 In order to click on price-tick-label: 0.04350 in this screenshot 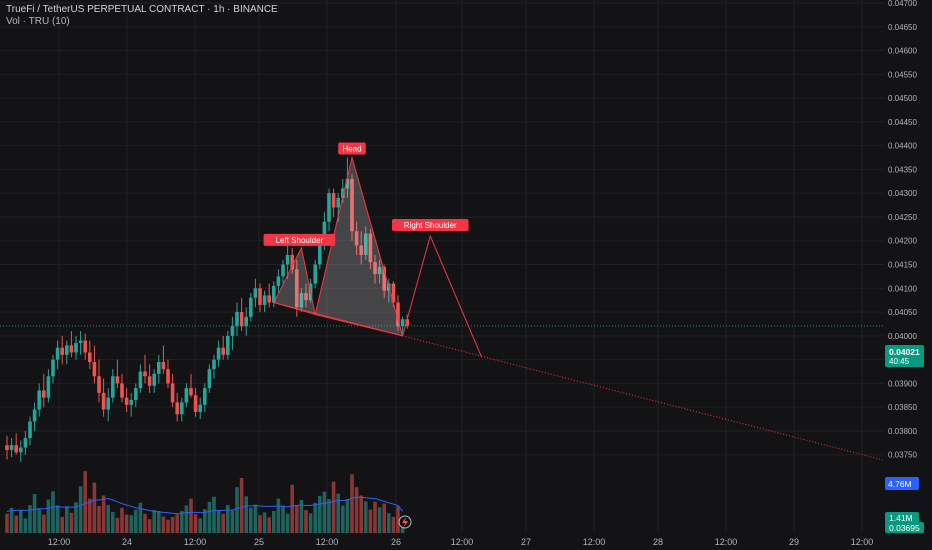, I will do `click(902, 169)`.